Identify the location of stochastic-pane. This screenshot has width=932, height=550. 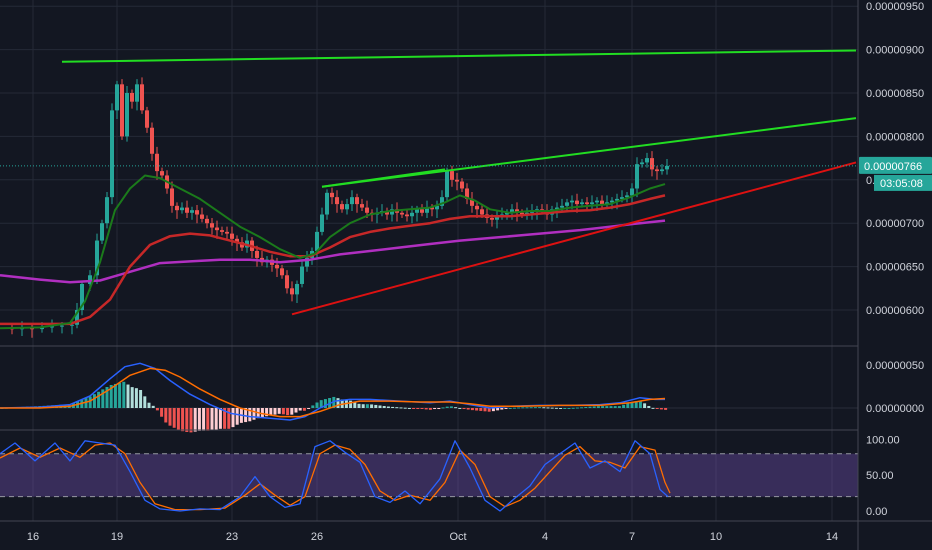
(429, 476).